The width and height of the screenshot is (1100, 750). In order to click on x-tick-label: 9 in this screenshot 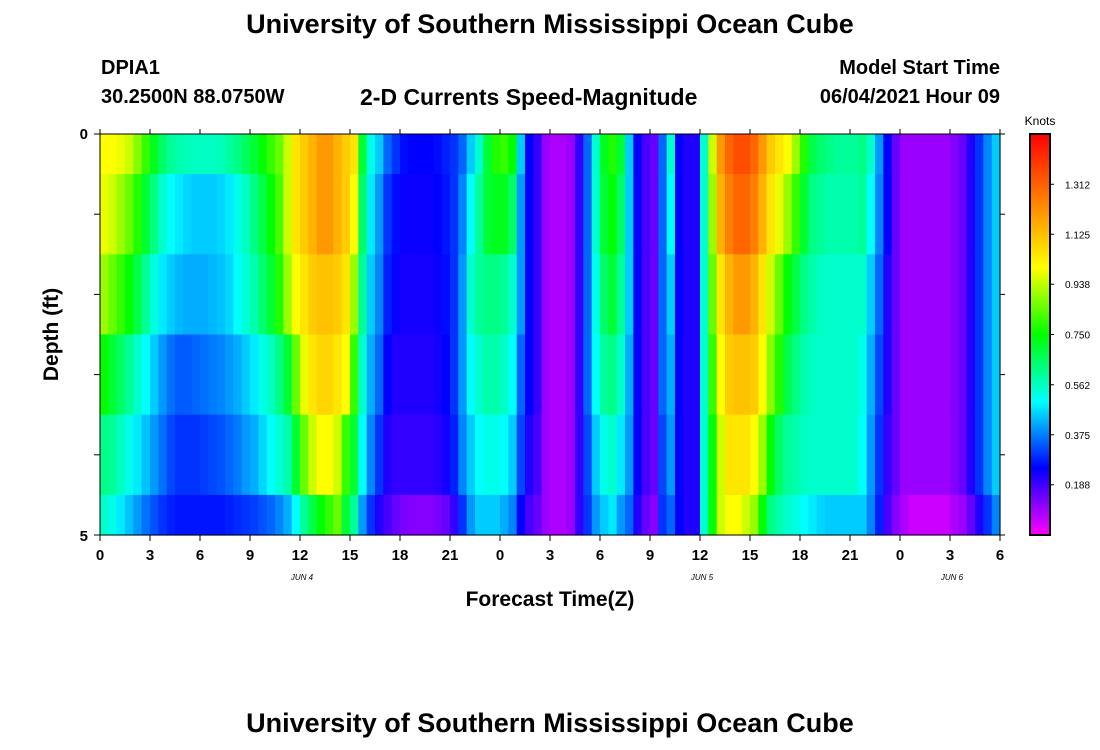, I will do `click(250, 555)`.